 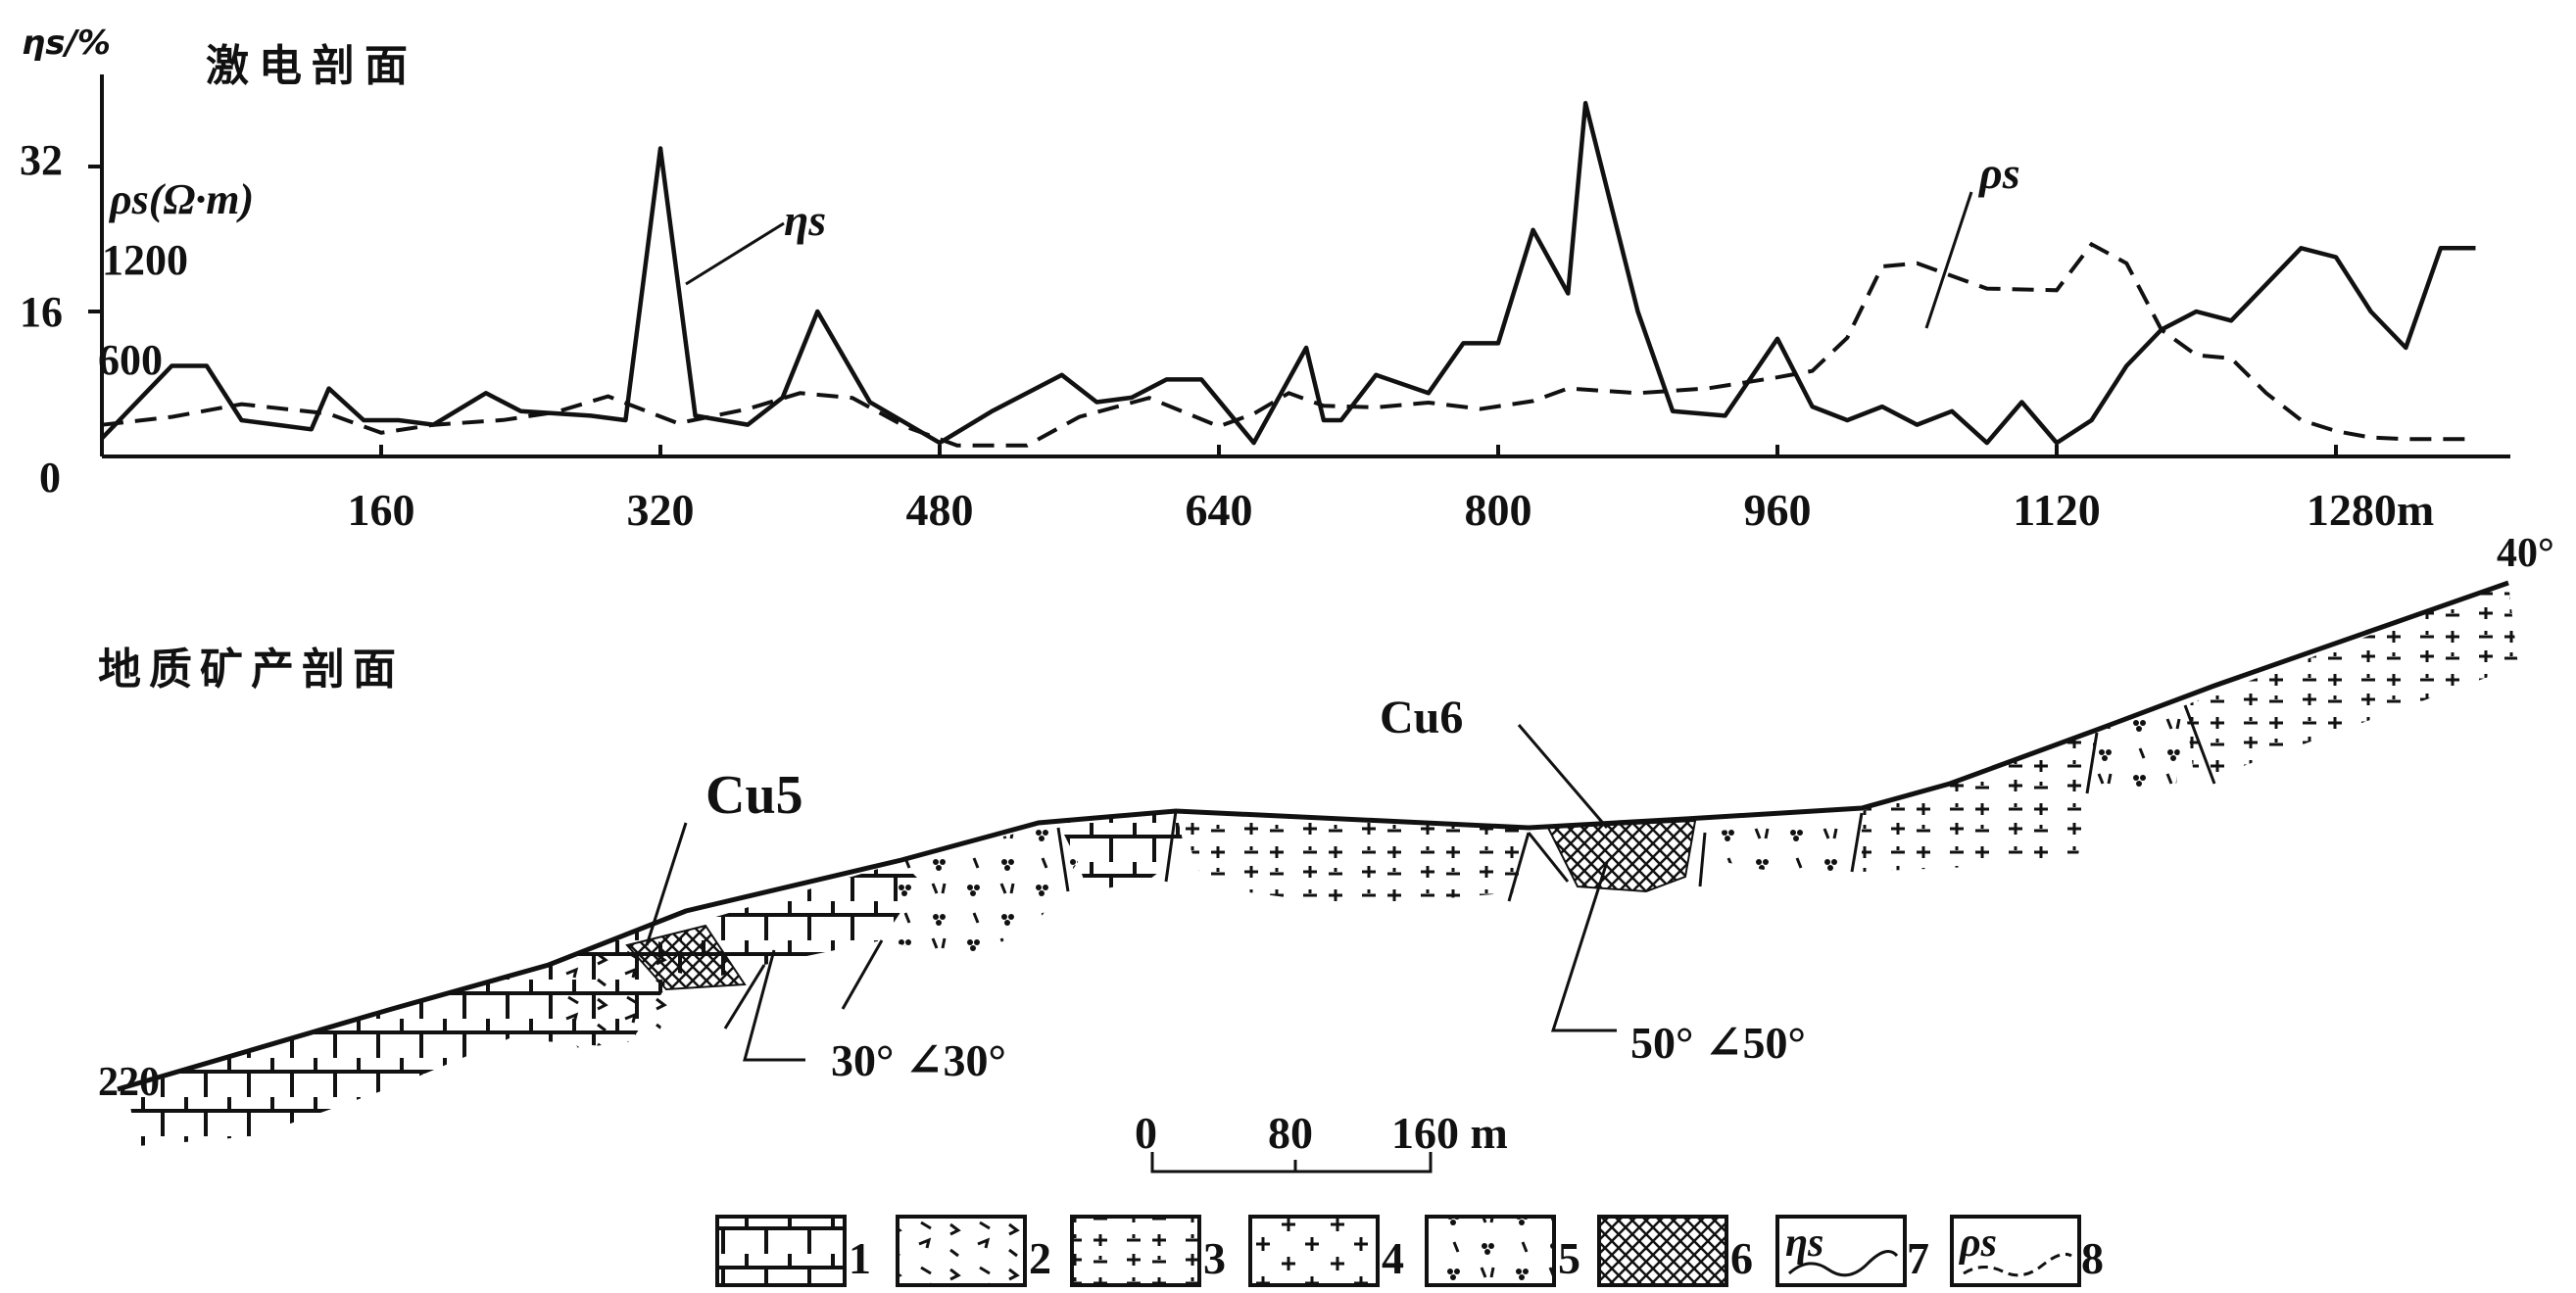 What do you see at coordinates (1391, 510) in the screenshot?
I see `x-tick-labels: 160 320 480 640 800 960 1120 1280m` at bounding box center [1391, 510].